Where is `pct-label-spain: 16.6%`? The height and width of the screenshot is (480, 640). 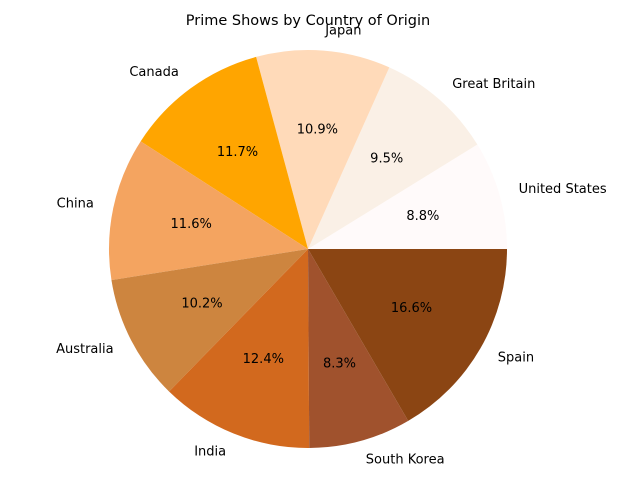
pct-label-spain: 16.6% is located at coordinates (411, 308).